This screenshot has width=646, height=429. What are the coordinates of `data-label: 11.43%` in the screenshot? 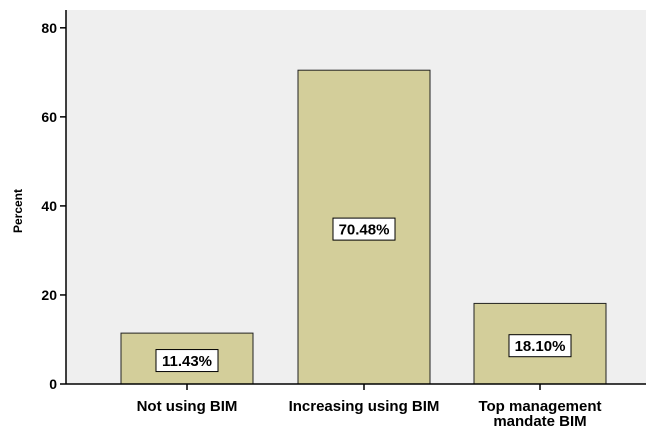 It's located at (187, 361).